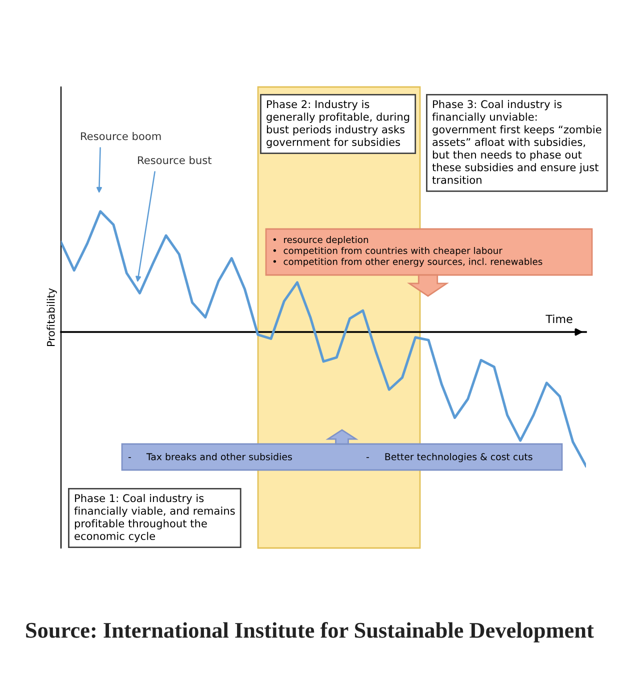 The width and height of the screenshot is (624, 698). What do you see at coordinates (51, 317) in the screenshot?
I see `y-axis-title: Profitability` at bounding box center [51, 317].